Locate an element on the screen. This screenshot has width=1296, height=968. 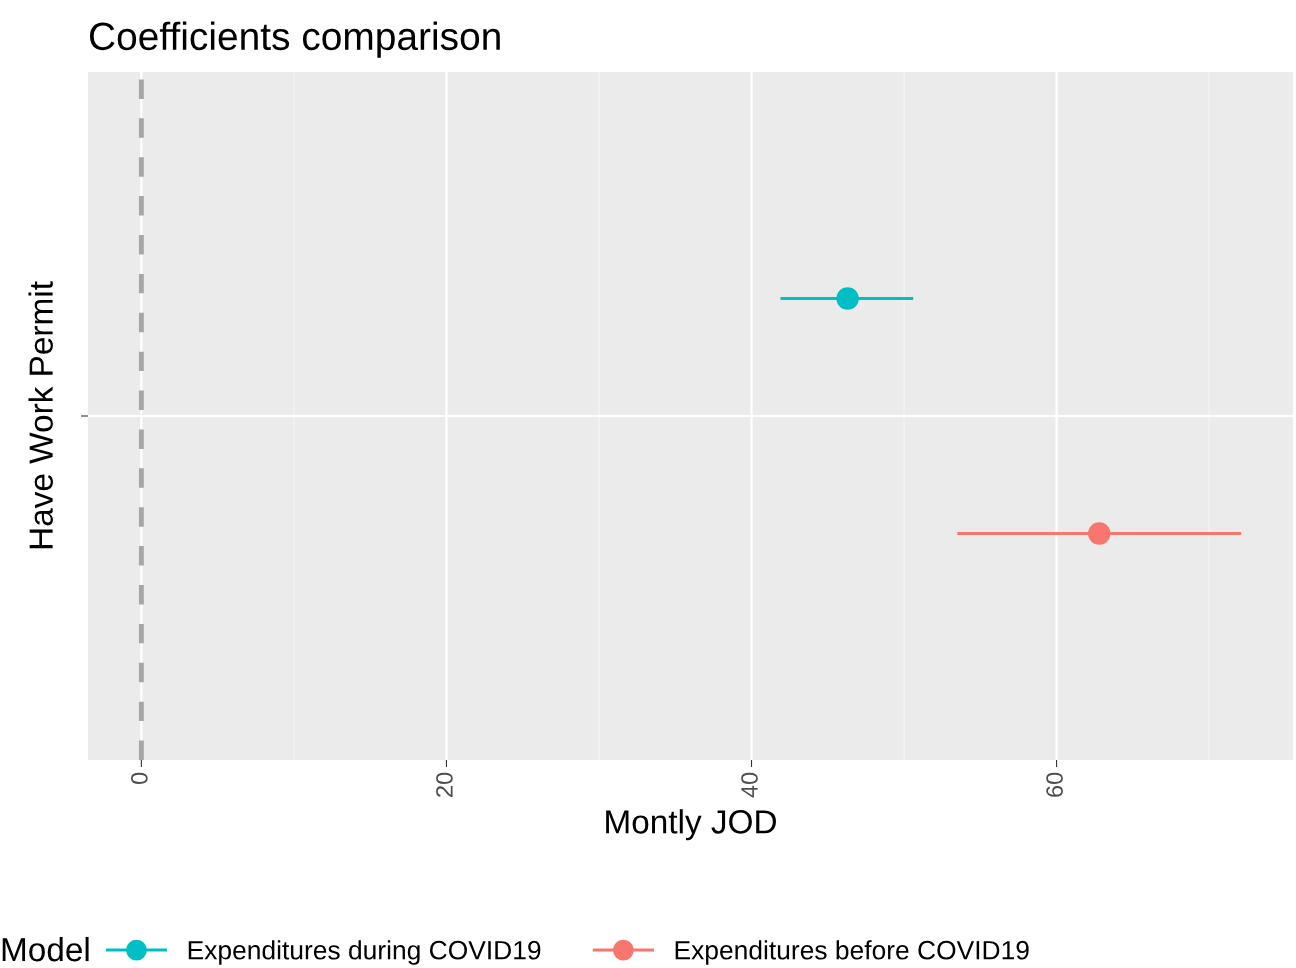
x-tick-label: 40 is located at coordinates (749, 785).